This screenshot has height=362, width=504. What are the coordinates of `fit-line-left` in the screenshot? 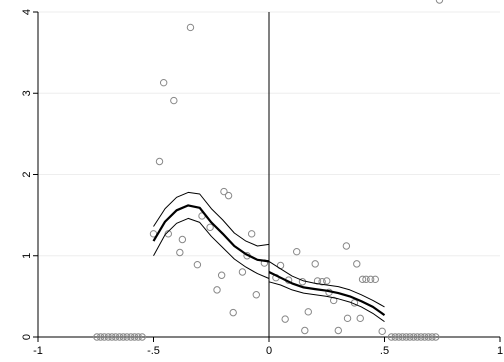 It's located at (211, 233).